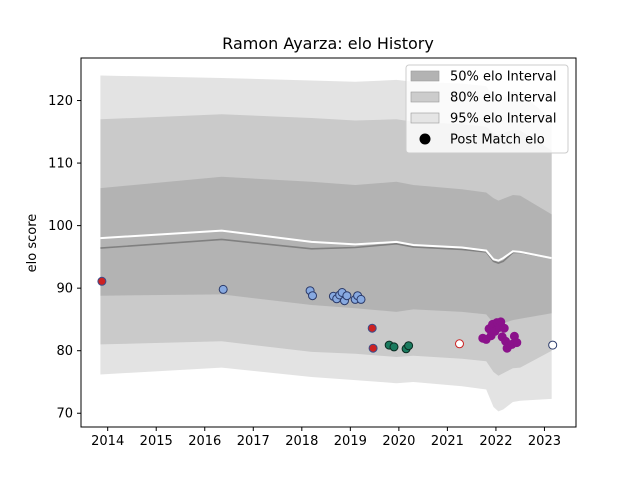 The height and width of the screenshot is (480, 640). I want to click on legend-label: 95% elo Interval, so click(503, 119).